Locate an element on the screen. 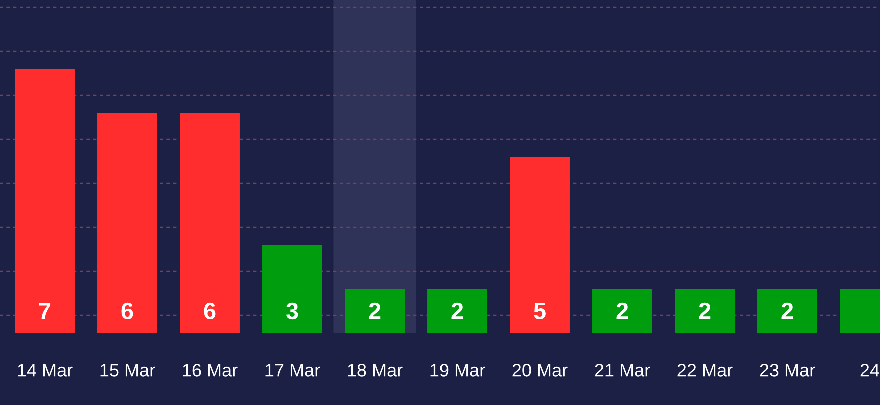 Image resolution: width=880 pixels, height=405 pixels. x-tick-label: 23 Mar is located at coordinates (788, 370).